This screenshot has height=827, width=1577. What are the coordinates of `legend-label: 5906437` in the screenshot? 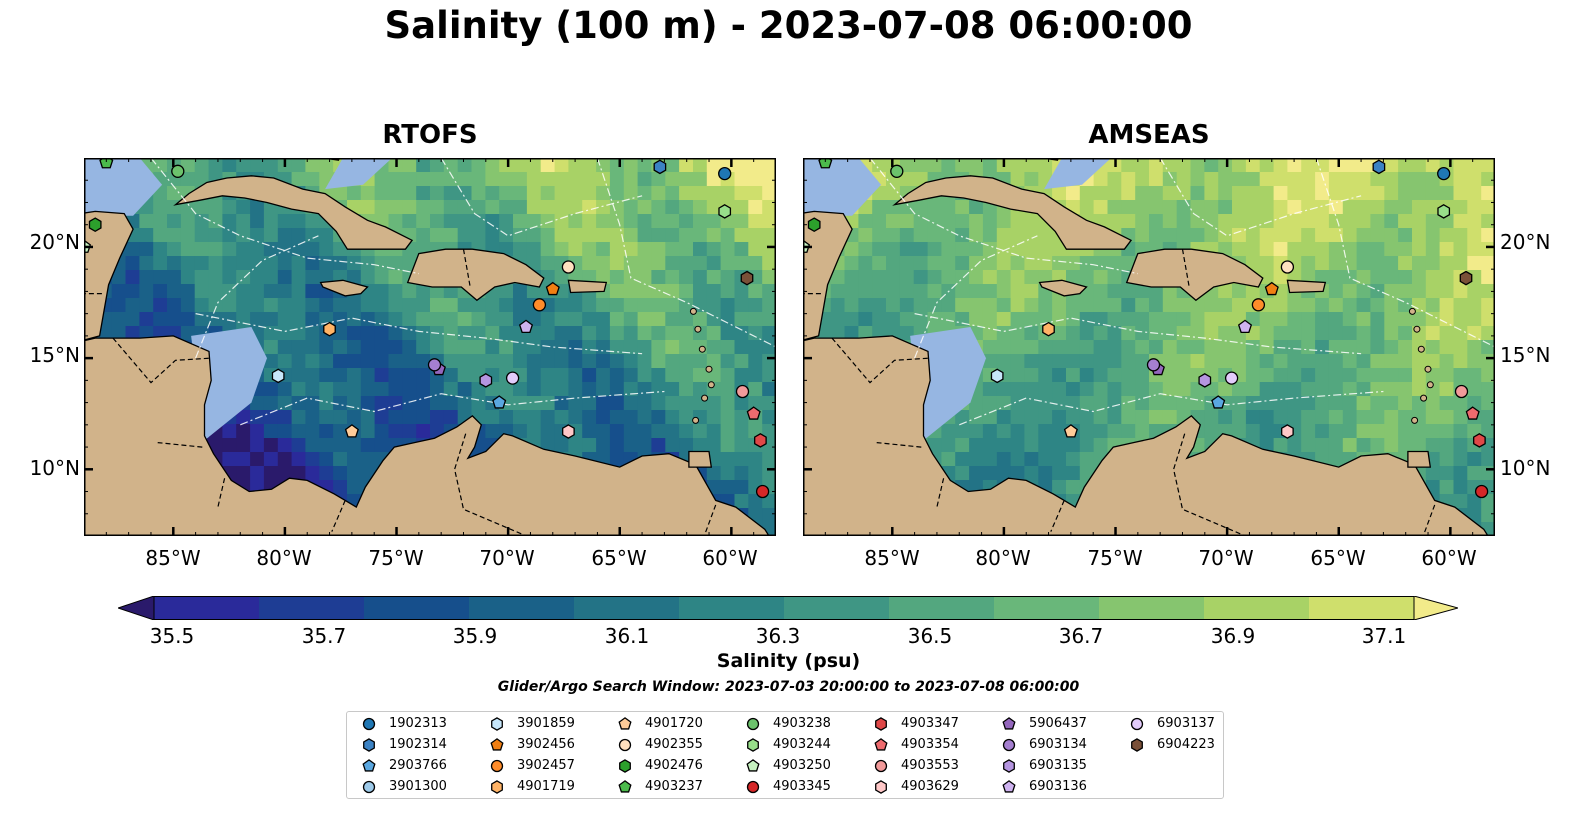 It's located at (1058, 723).